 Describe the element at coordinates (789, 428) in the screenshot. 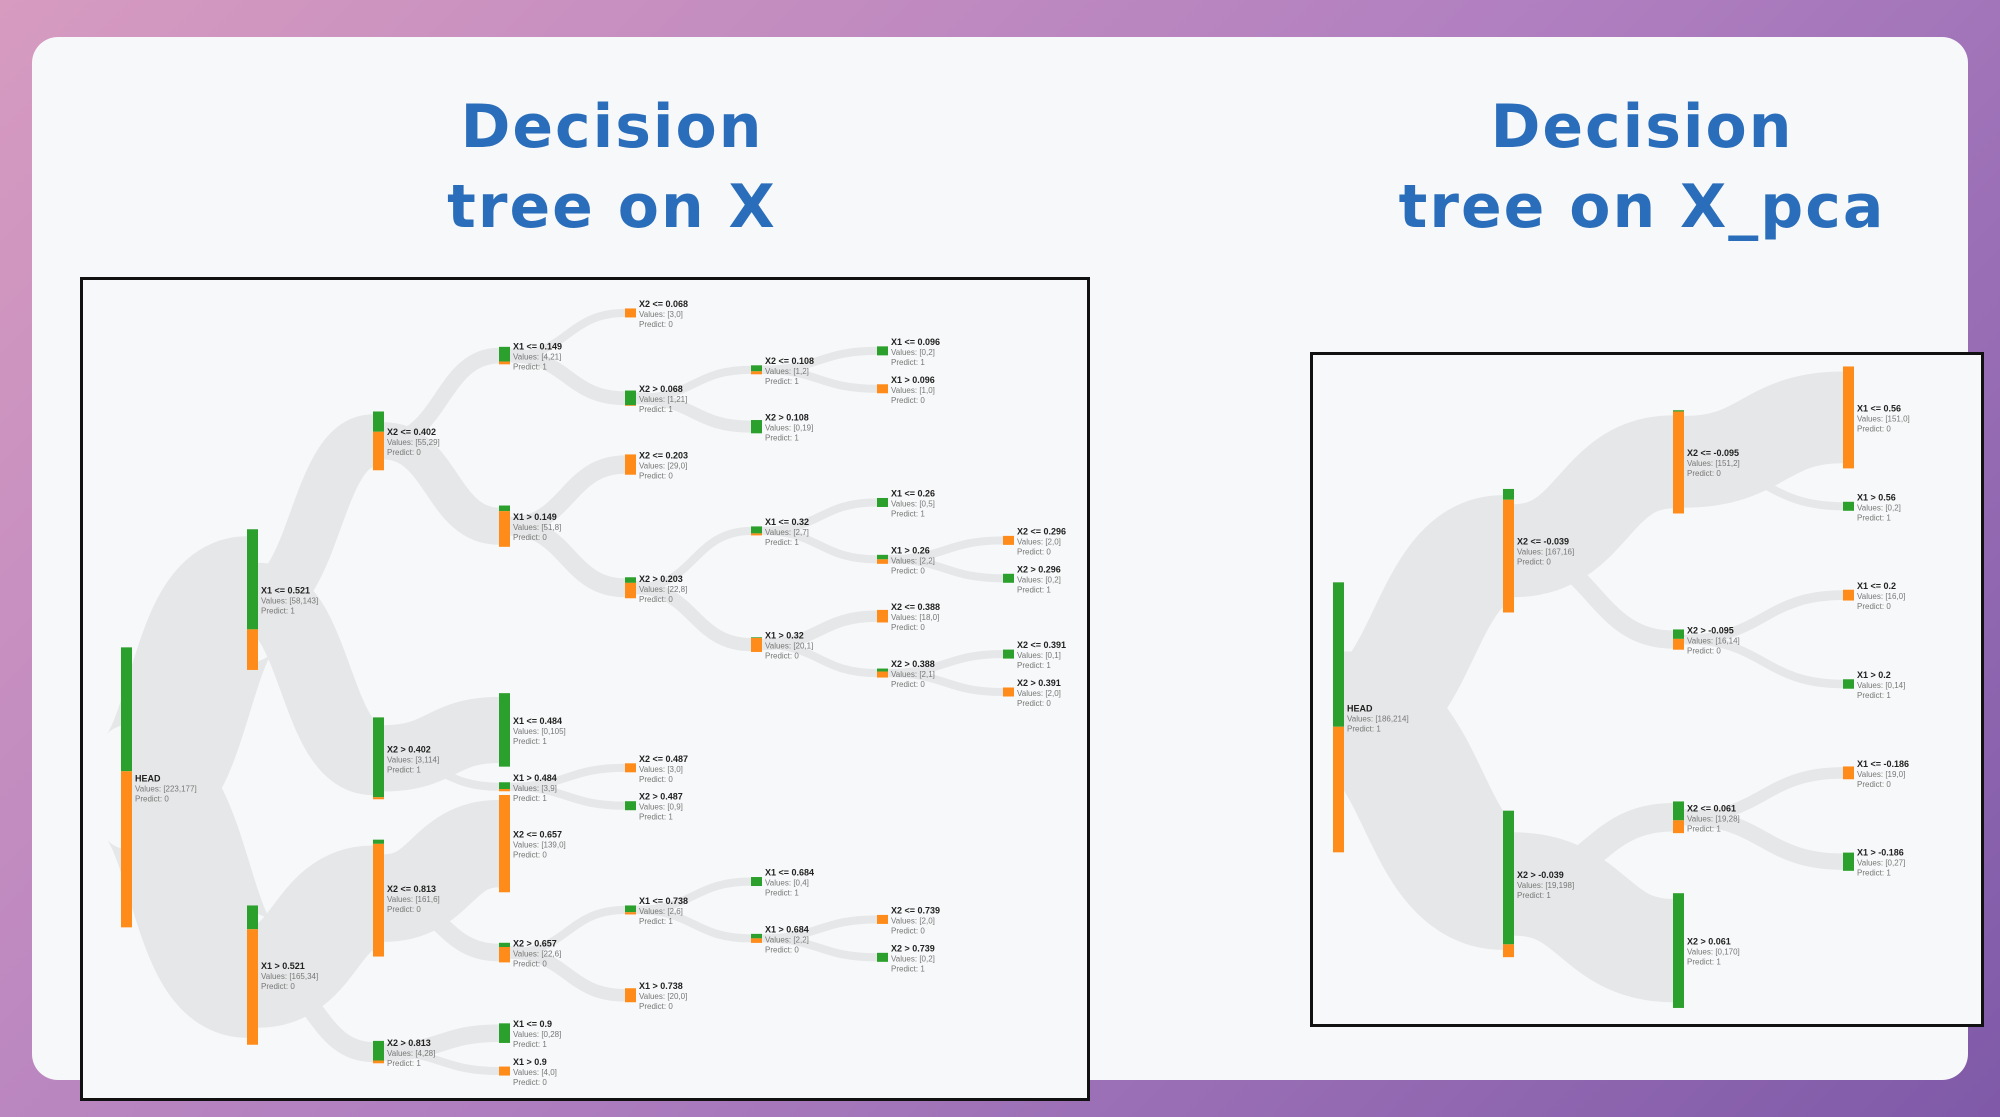

I see `node-values: Values: [0,19]` at that location.